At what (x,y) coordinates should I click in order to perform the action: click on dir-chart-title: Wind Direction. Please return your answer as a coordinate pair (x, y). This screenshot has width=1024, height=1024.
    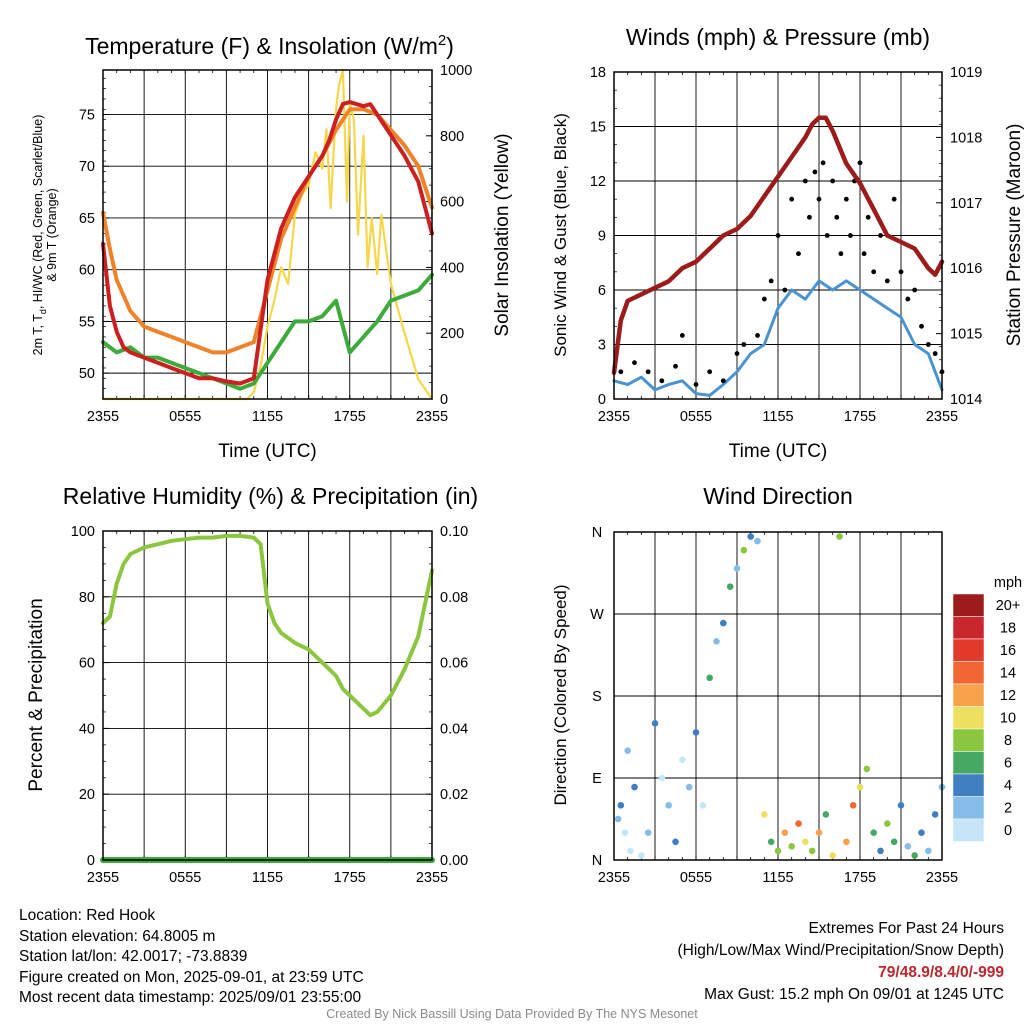
    Looking at the image, I should click on (778, 496).